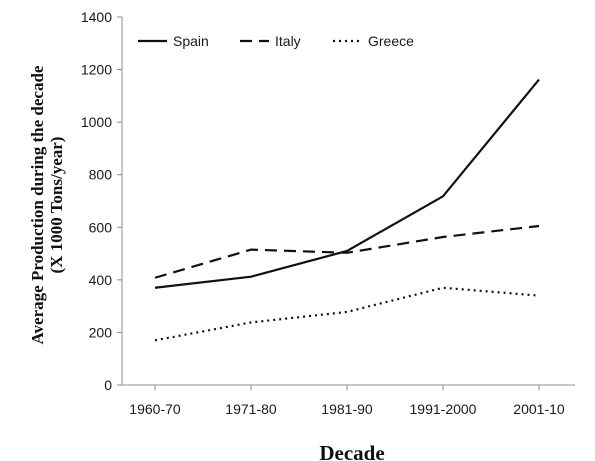 This screenshot has width=595, height=461. Describe the element at coordinates (37, 204) in the screenshot. I see `y-axis-title-line-1: Average Production during the decade` at that location.